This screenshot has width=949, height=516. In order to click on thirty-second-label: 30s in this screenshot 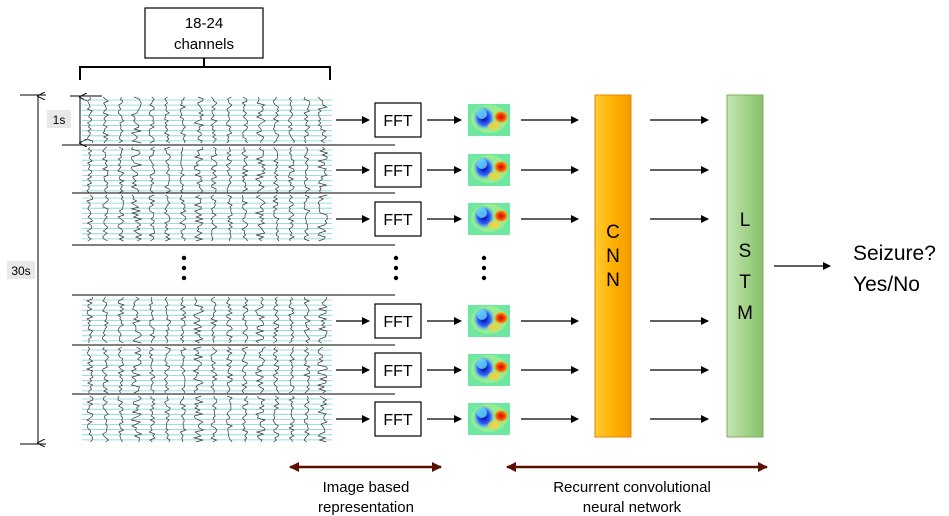, I will do `click(20, 271)`.